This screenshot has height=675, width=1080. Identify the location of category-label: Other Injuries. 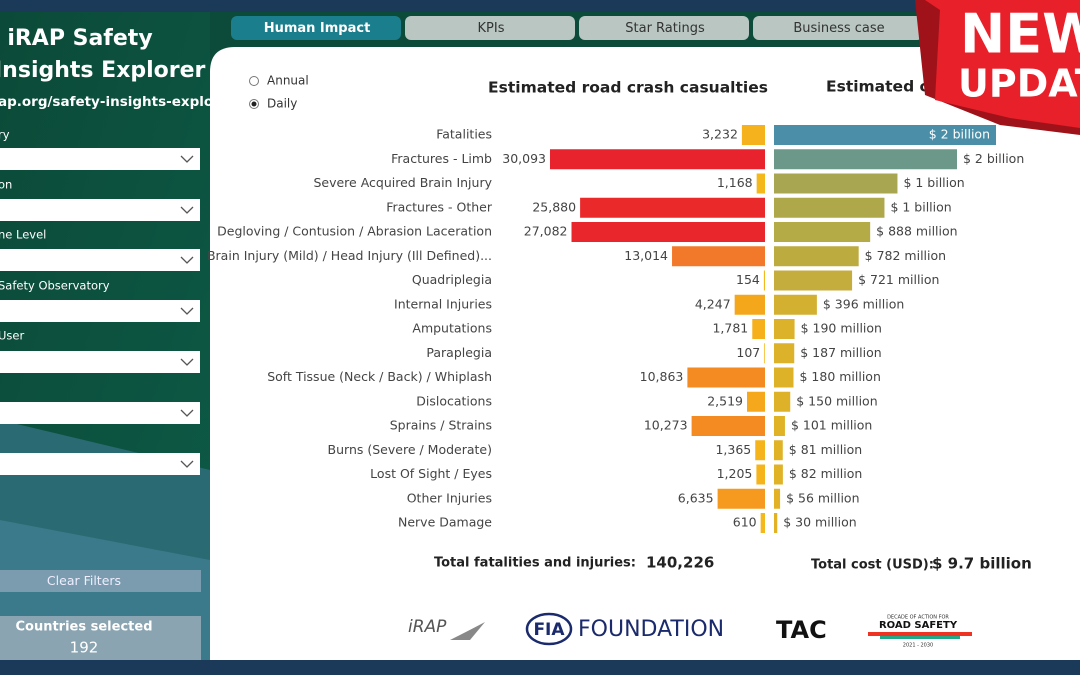
(449, 497).